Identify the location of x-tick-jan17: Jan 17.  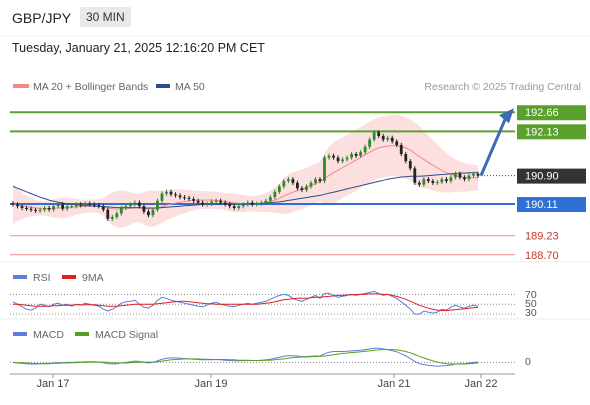
(52, 384).